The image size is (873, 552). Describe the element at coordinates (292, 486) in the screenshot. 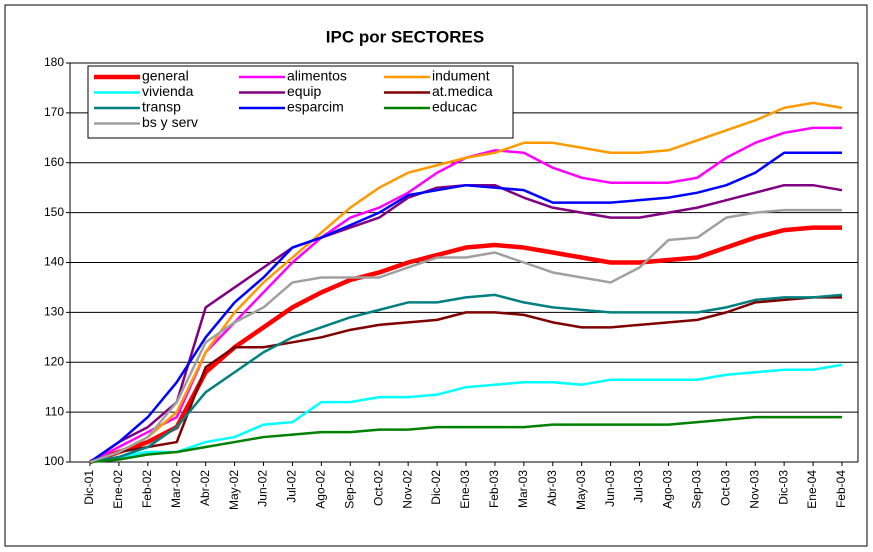

I see `x-tick-label: Jul-02` at that location.